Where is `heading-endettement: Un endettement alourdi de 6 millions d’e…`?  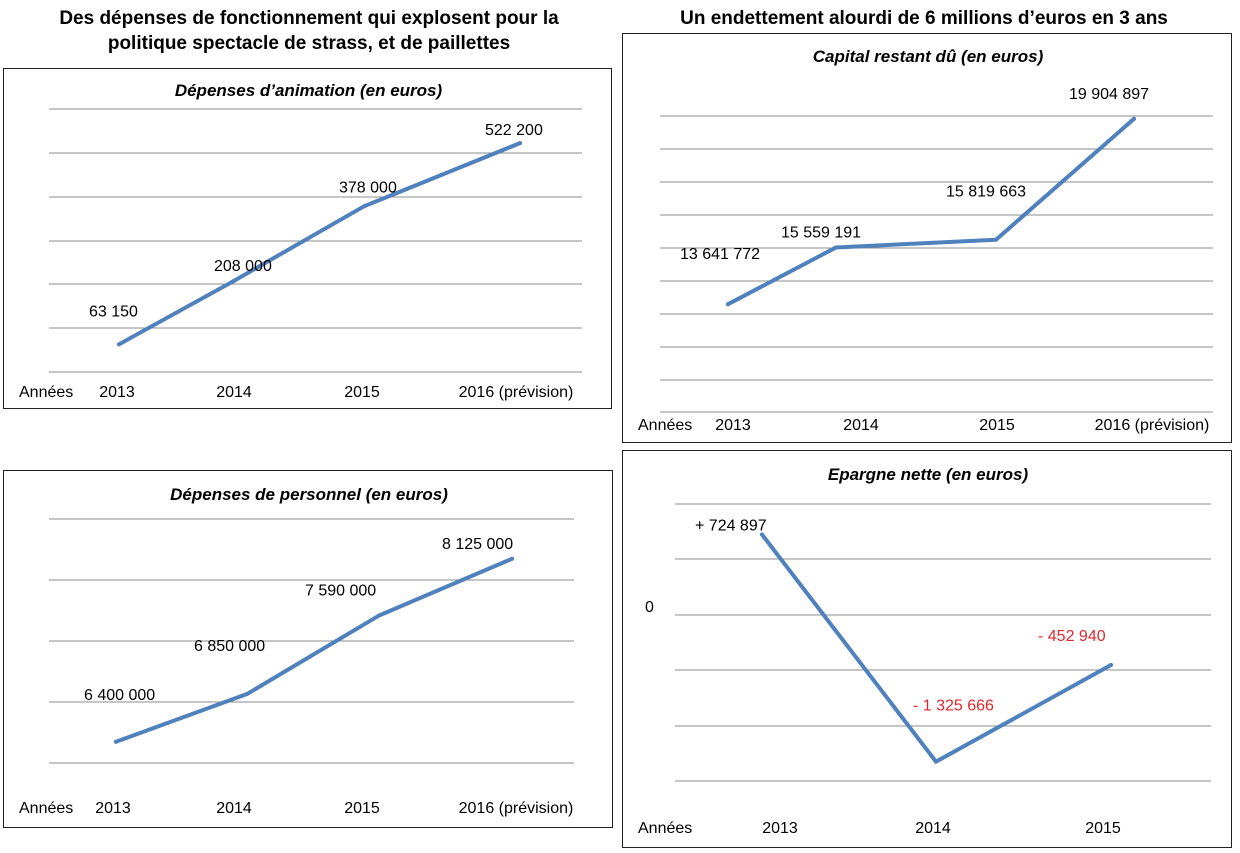
heading-endettement: Un endettement alourdi de 6 millions d’e… is located at coordinates (924, 18).